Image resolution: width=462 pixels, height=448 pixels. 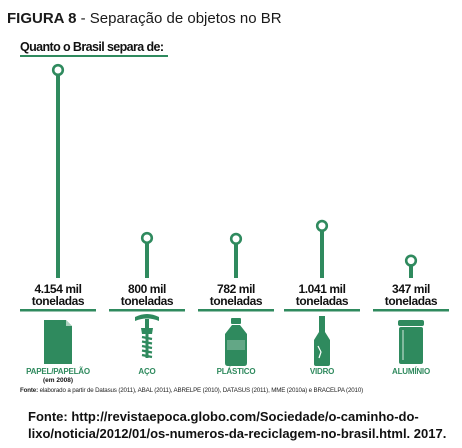 What do you see at coordinates (322, 371) in the screenshot?
I see `category-label-4: VIDRO` at bounding box center [322, 371].